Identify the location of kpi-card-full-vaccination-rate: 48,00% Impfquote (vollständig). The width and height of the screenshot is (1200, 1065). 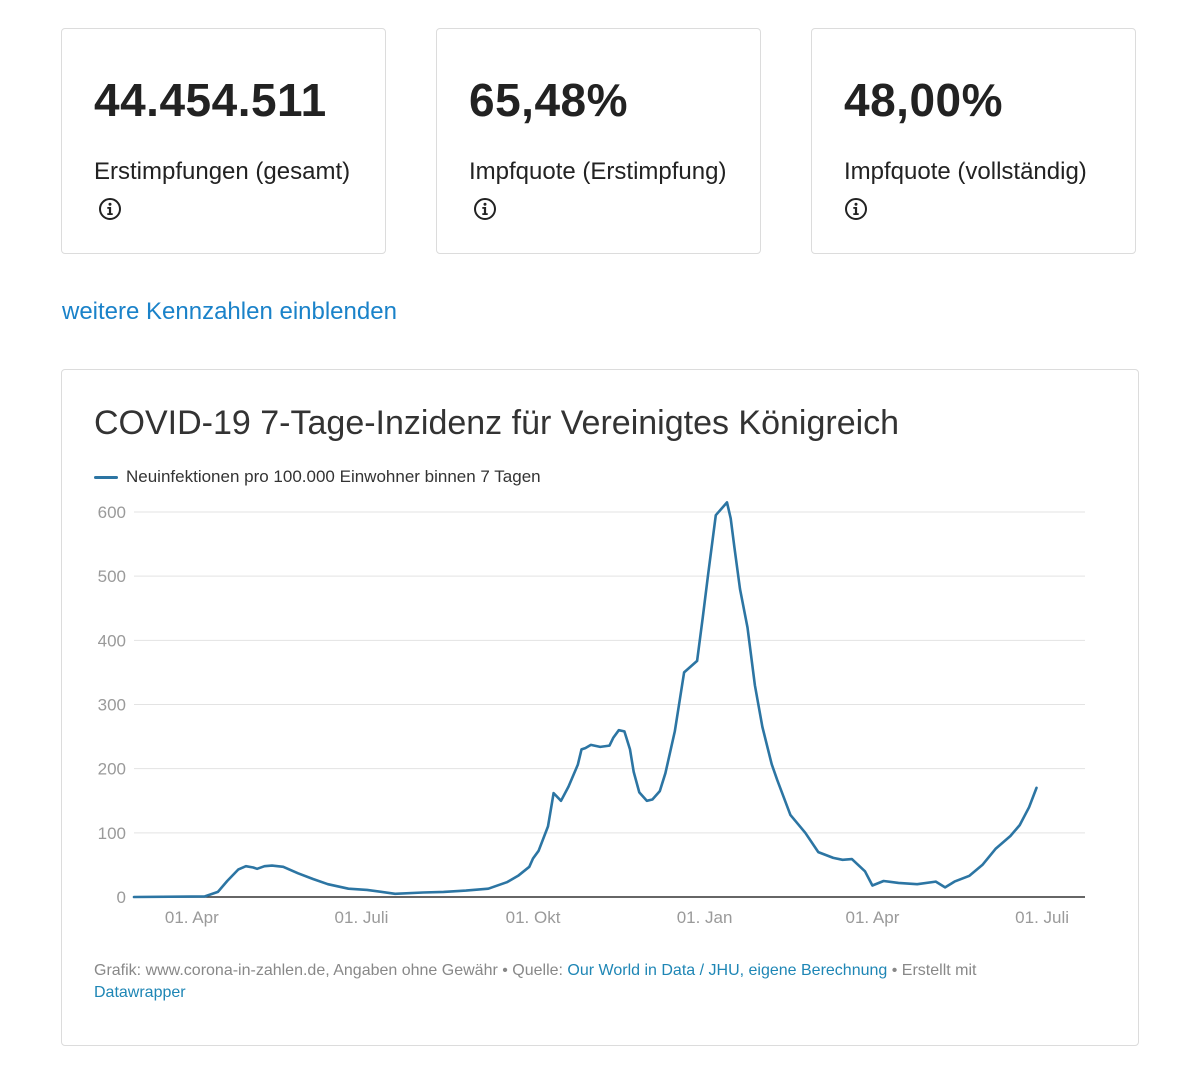
(973, 141).